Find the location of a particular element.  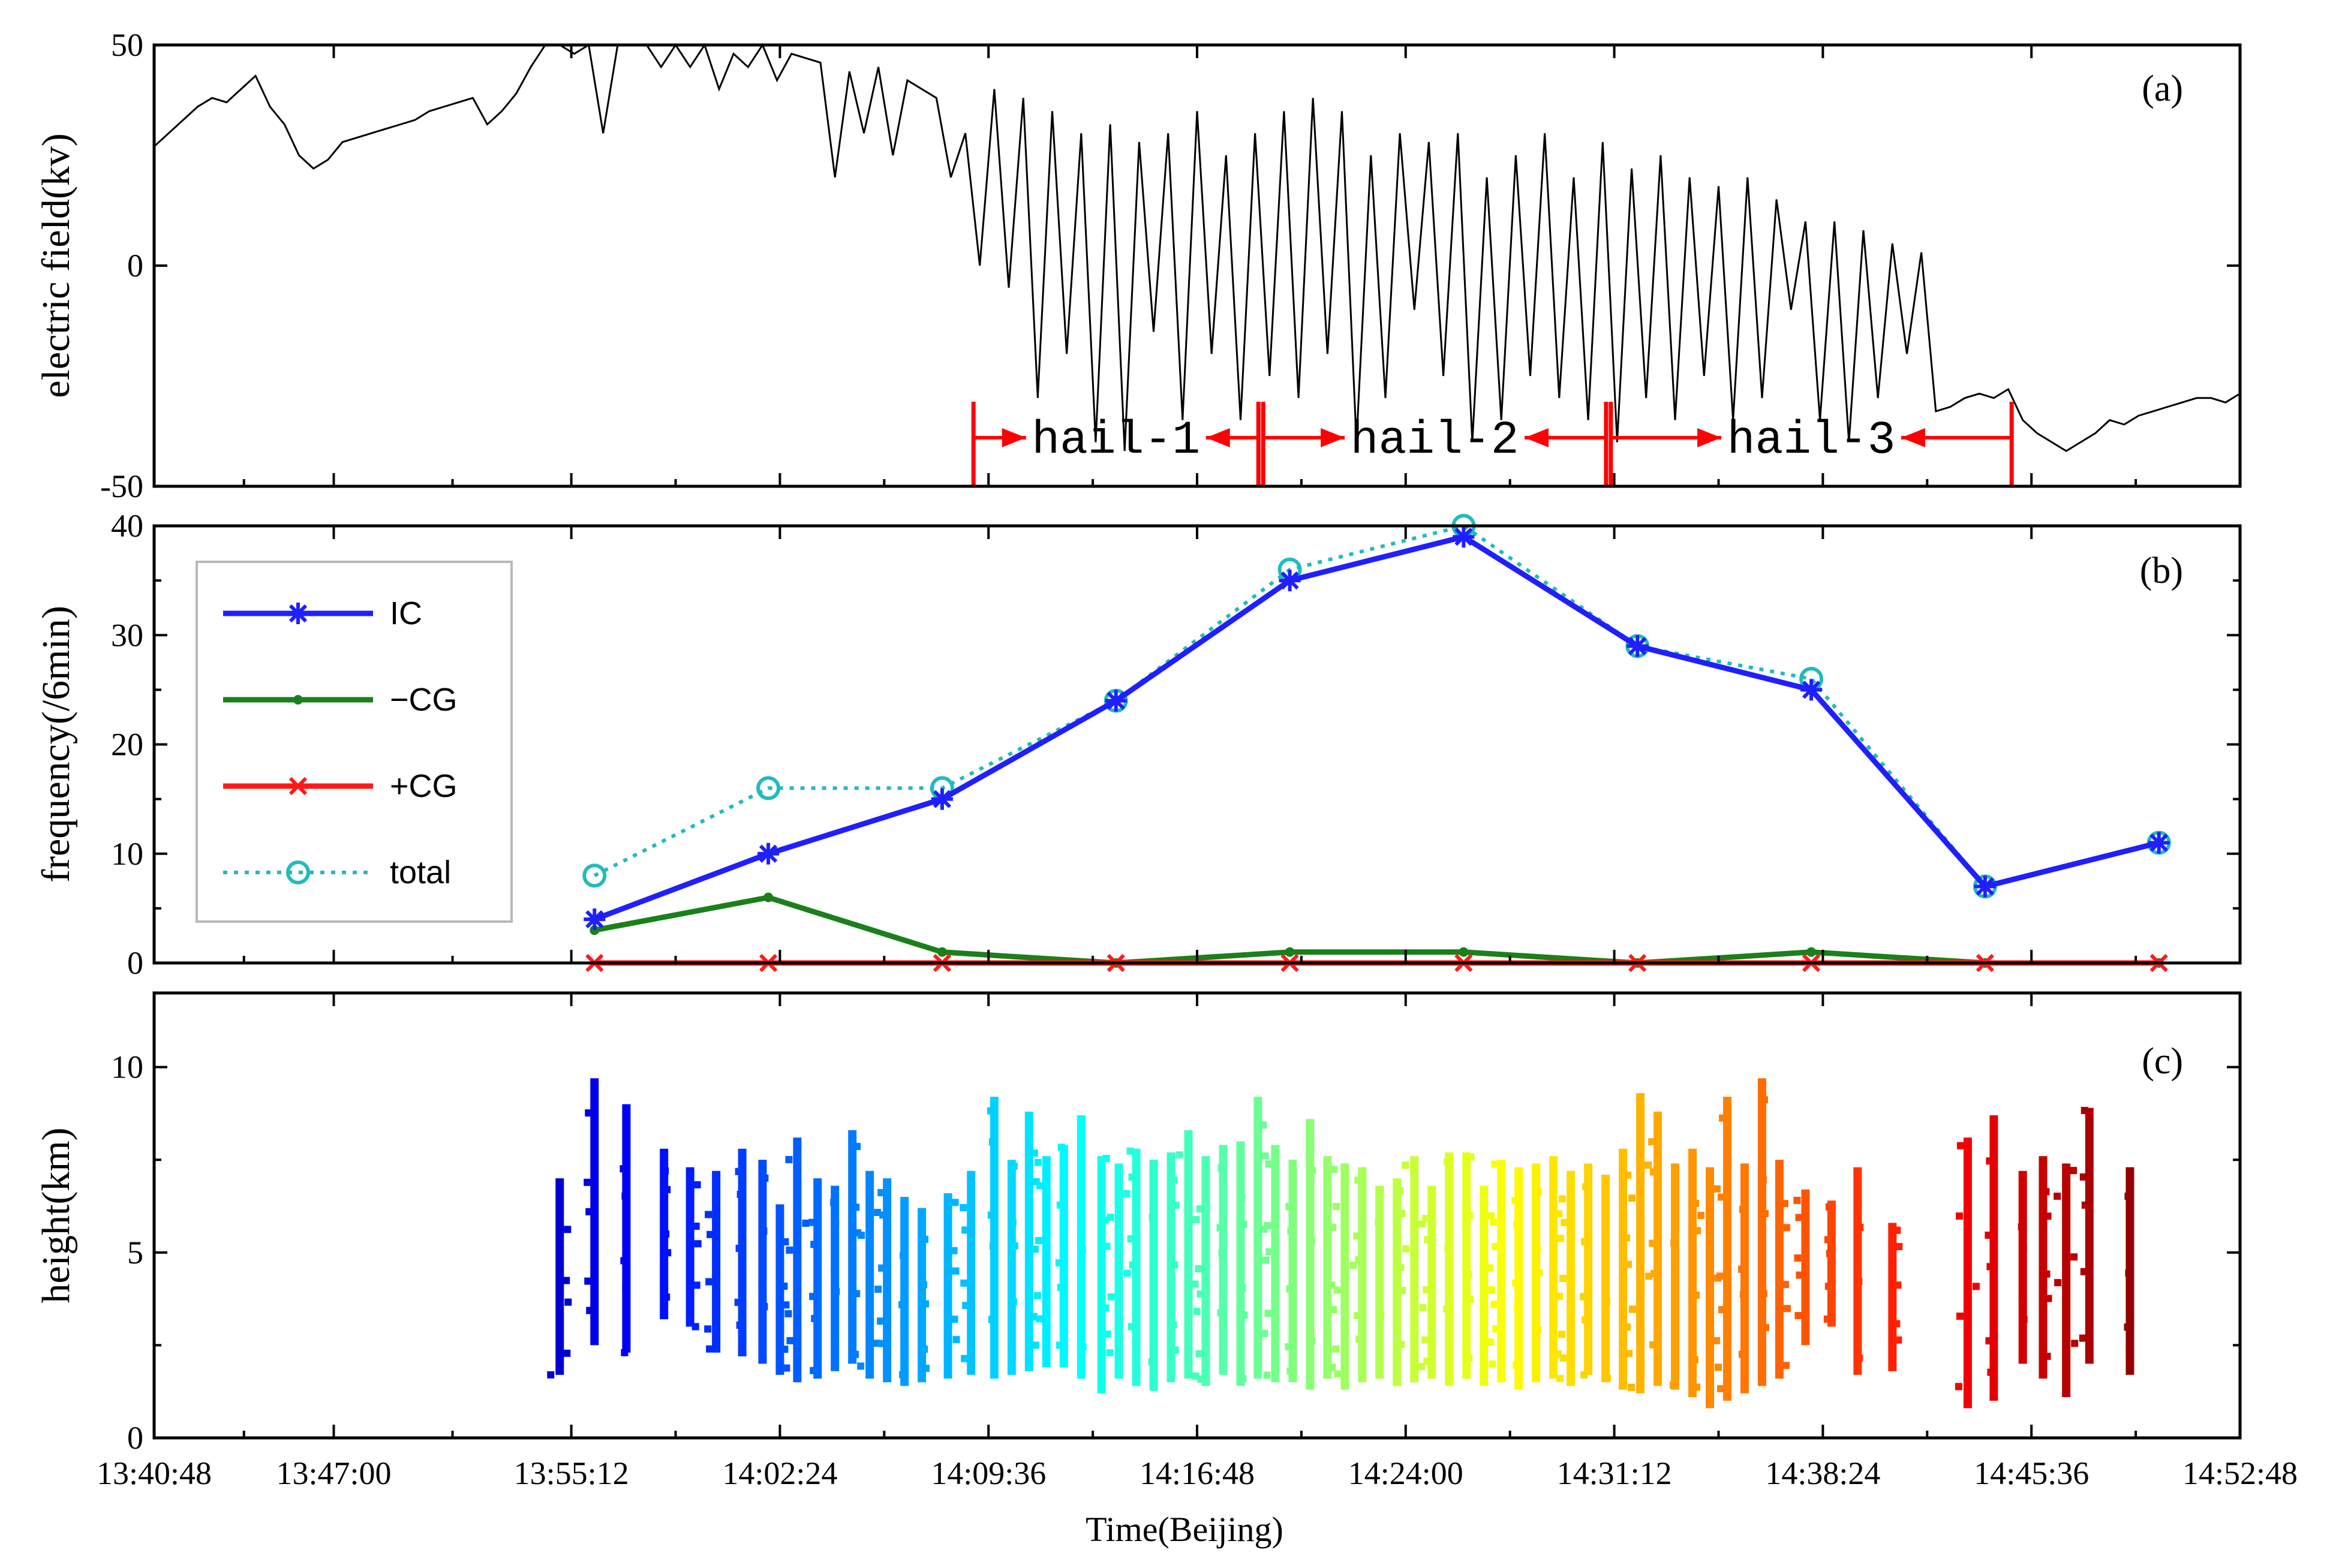

x-tick-label: 14:09:36 is located at coordinates (988, 1473).